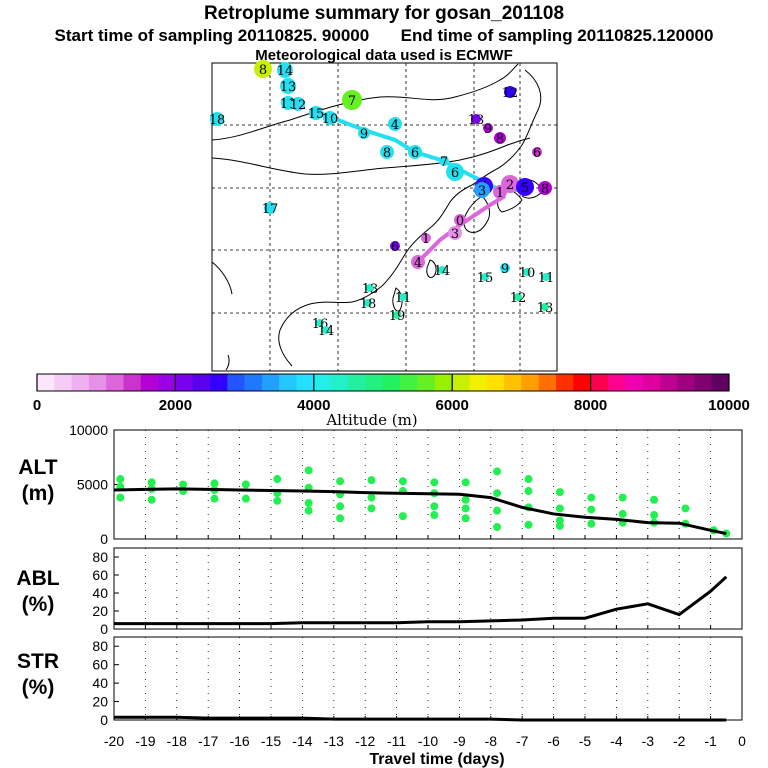  What do you see at coordinates (104, 539) in the screenshot?
I see `panel-ytick-label: 0` at bounding box center [104, 539].